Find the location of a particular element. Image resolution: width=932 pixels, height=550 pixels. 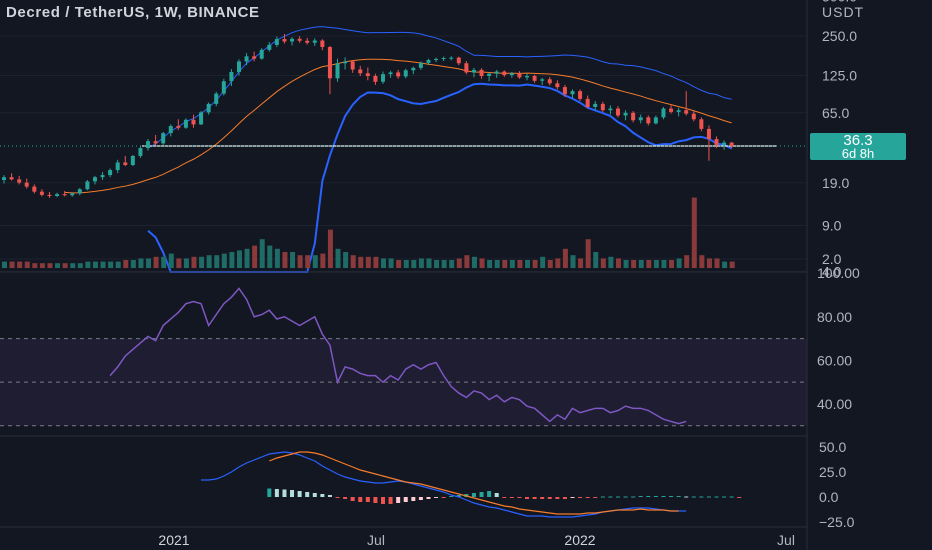

symbol-title: Decred / TetherUS, 1W, BINANCE is located at coordinates (133, 12).